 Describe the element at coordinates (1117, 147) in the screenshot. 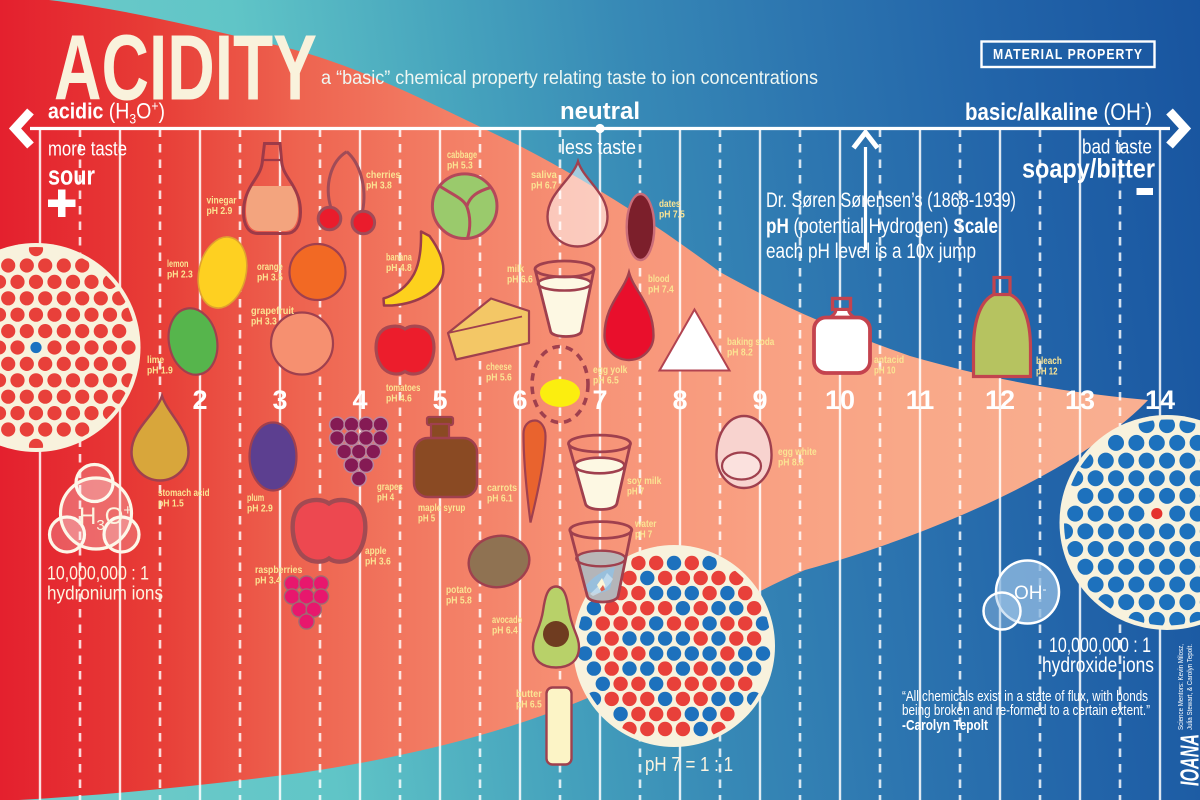

I see `svg-text: bad taste` at that location.